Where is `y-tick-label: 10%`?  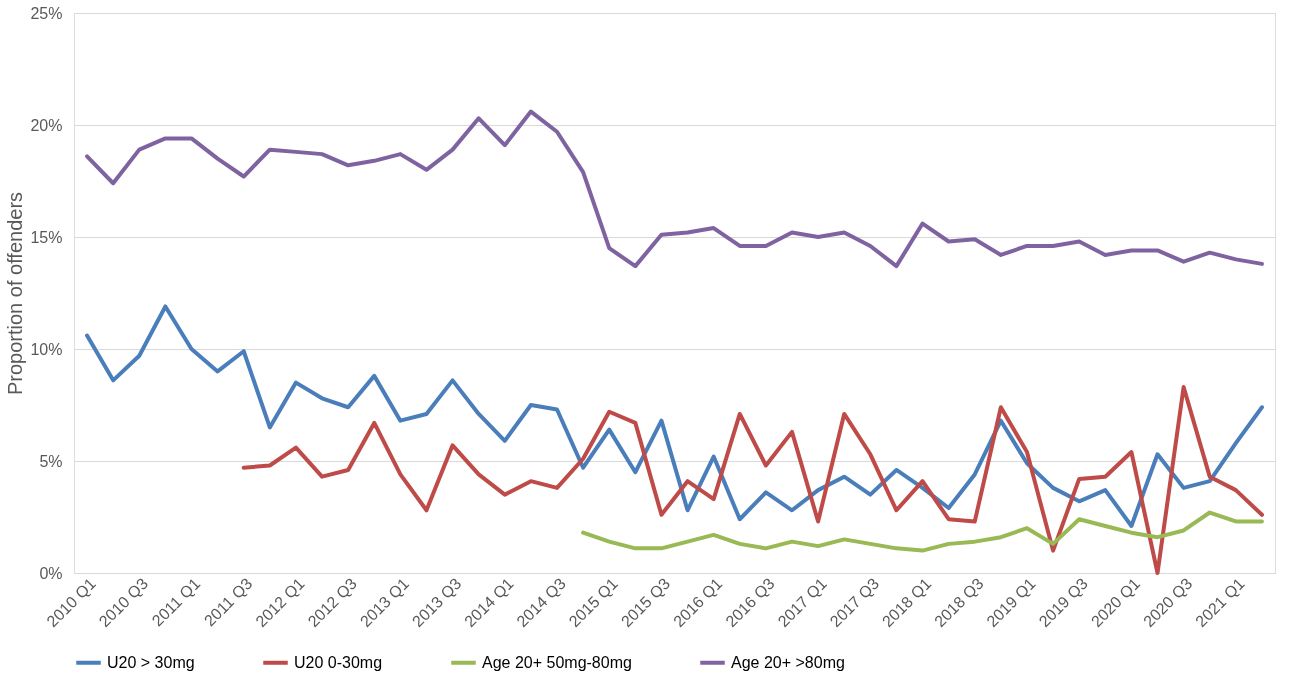 y-tick-label: 10% is located at coordinates (46, 349).